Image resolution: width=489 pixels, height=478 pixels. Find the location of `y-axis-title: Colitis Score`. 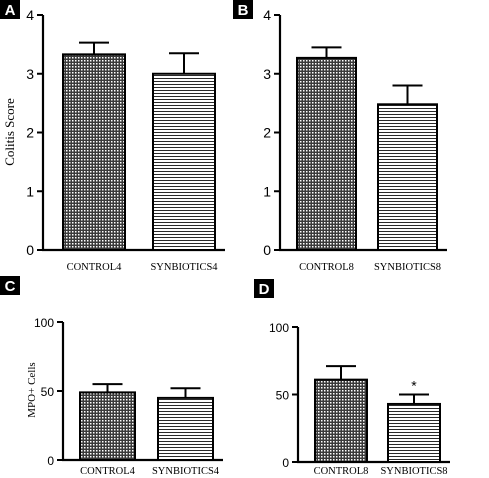

y-axis-title: Colitis Score is located at coordinates (9, 132).